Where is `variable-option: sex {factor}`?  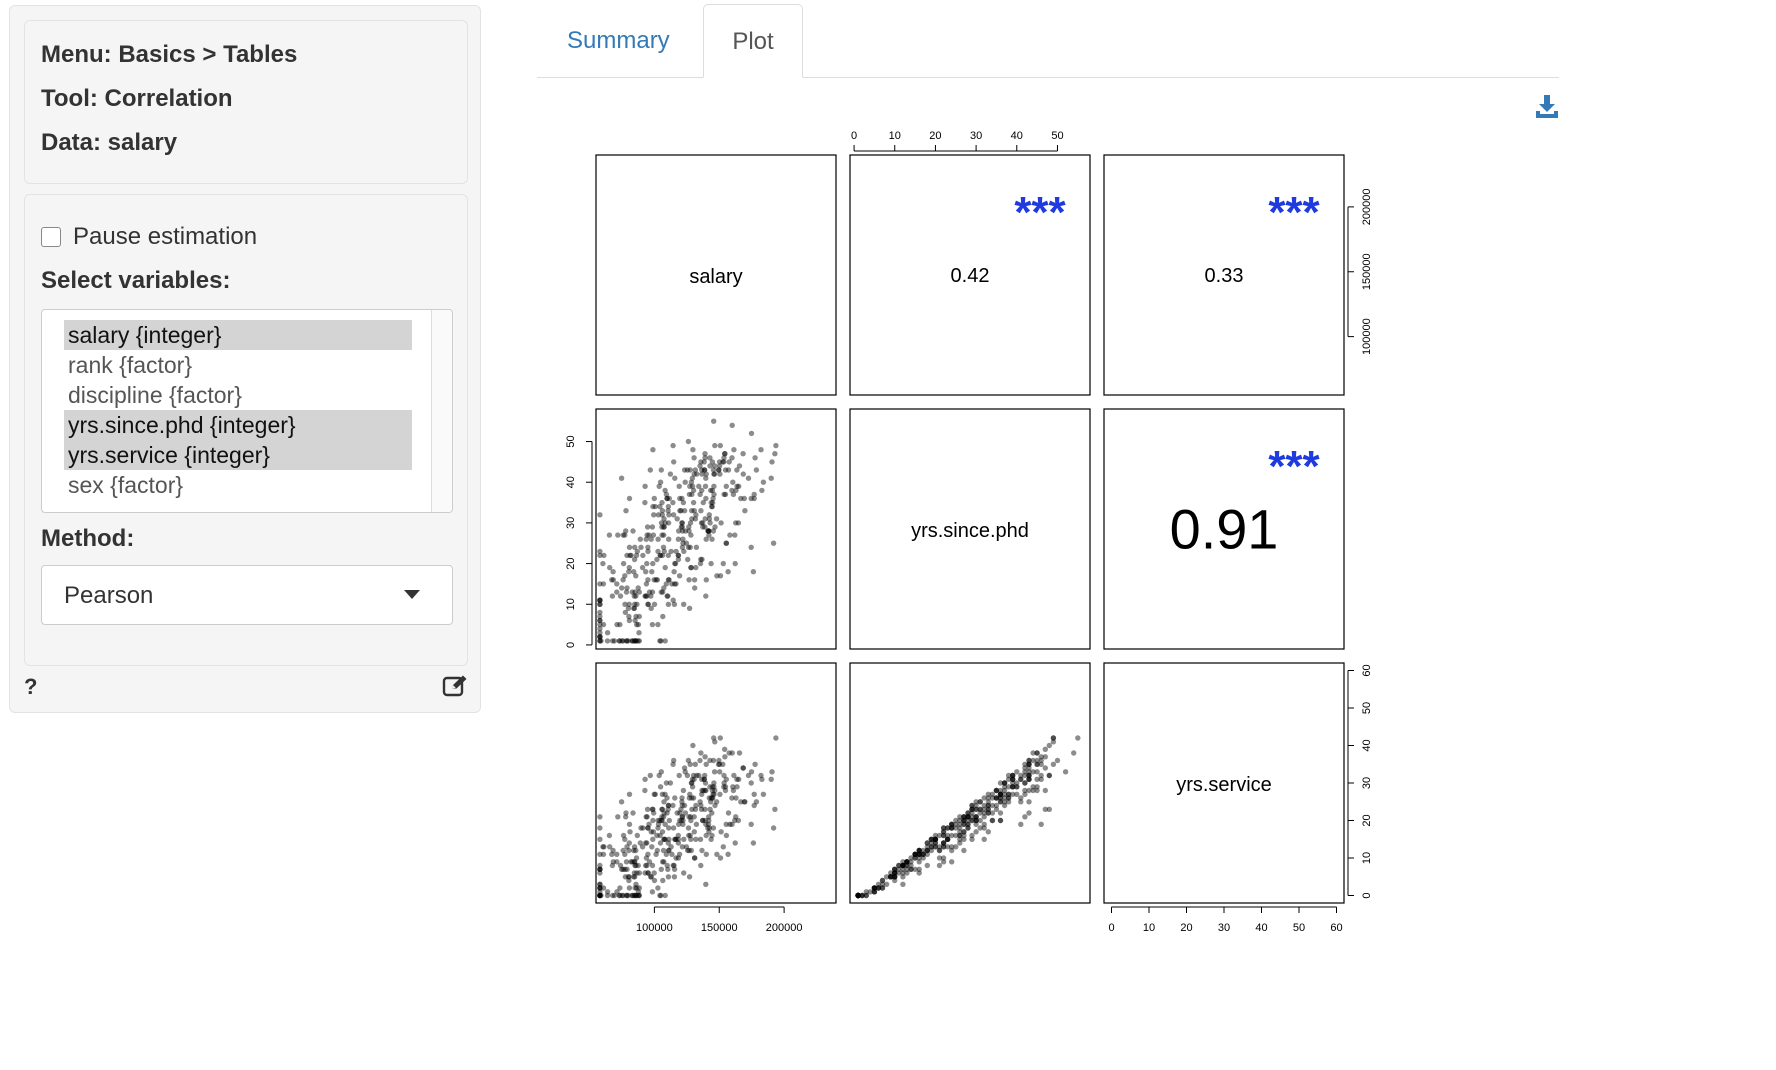
variable-option: sex {factor} is located at coordinates (126, 485).